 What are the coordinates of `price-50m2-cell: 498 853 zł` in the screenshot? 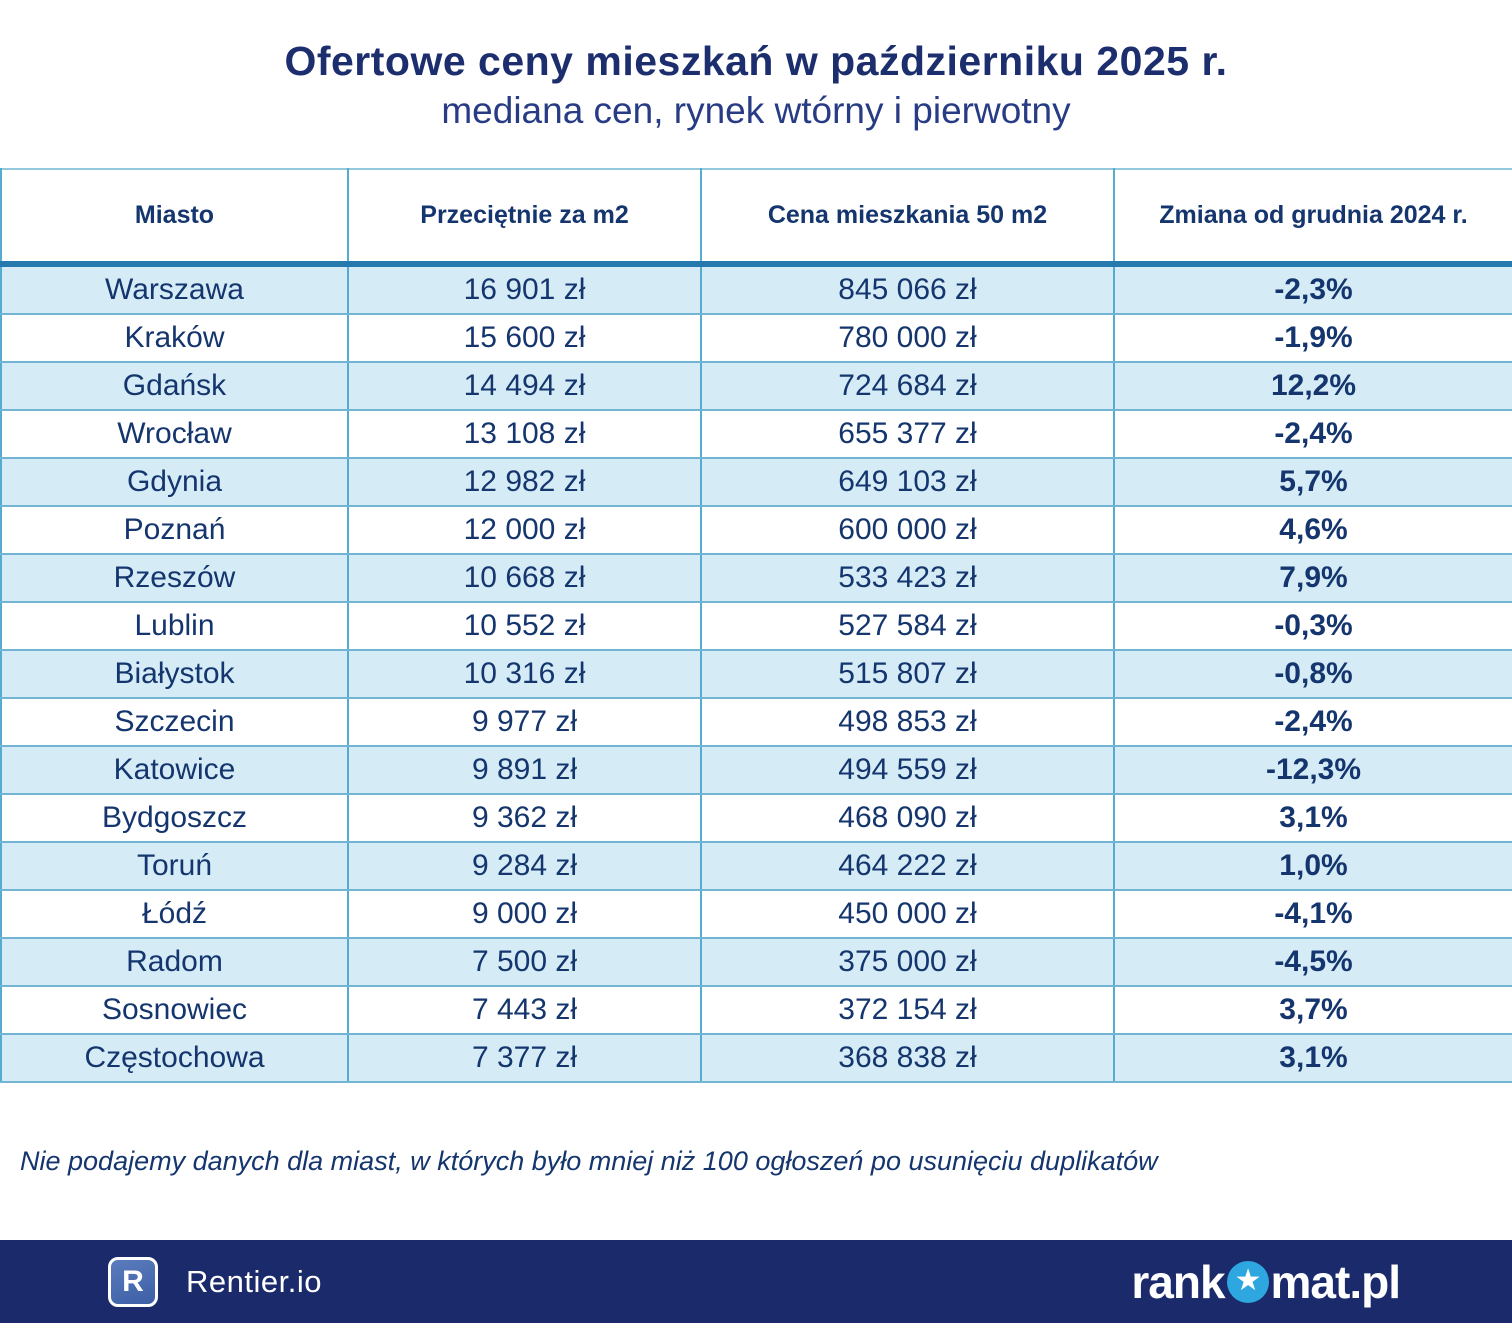 It's located at (907, 722).